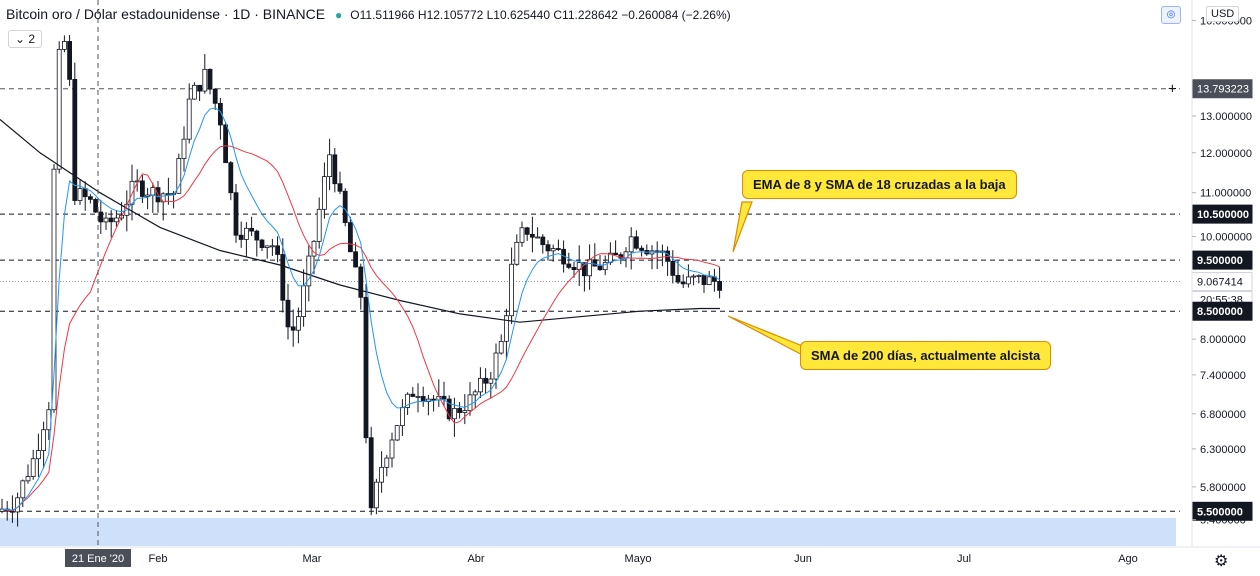 The height and width of the screenshot is (576, 1260). What do you see at coordinates (312, 559) in the screenshot?
I see `x-tick-label: Mar` at bounding box center [312, 559].